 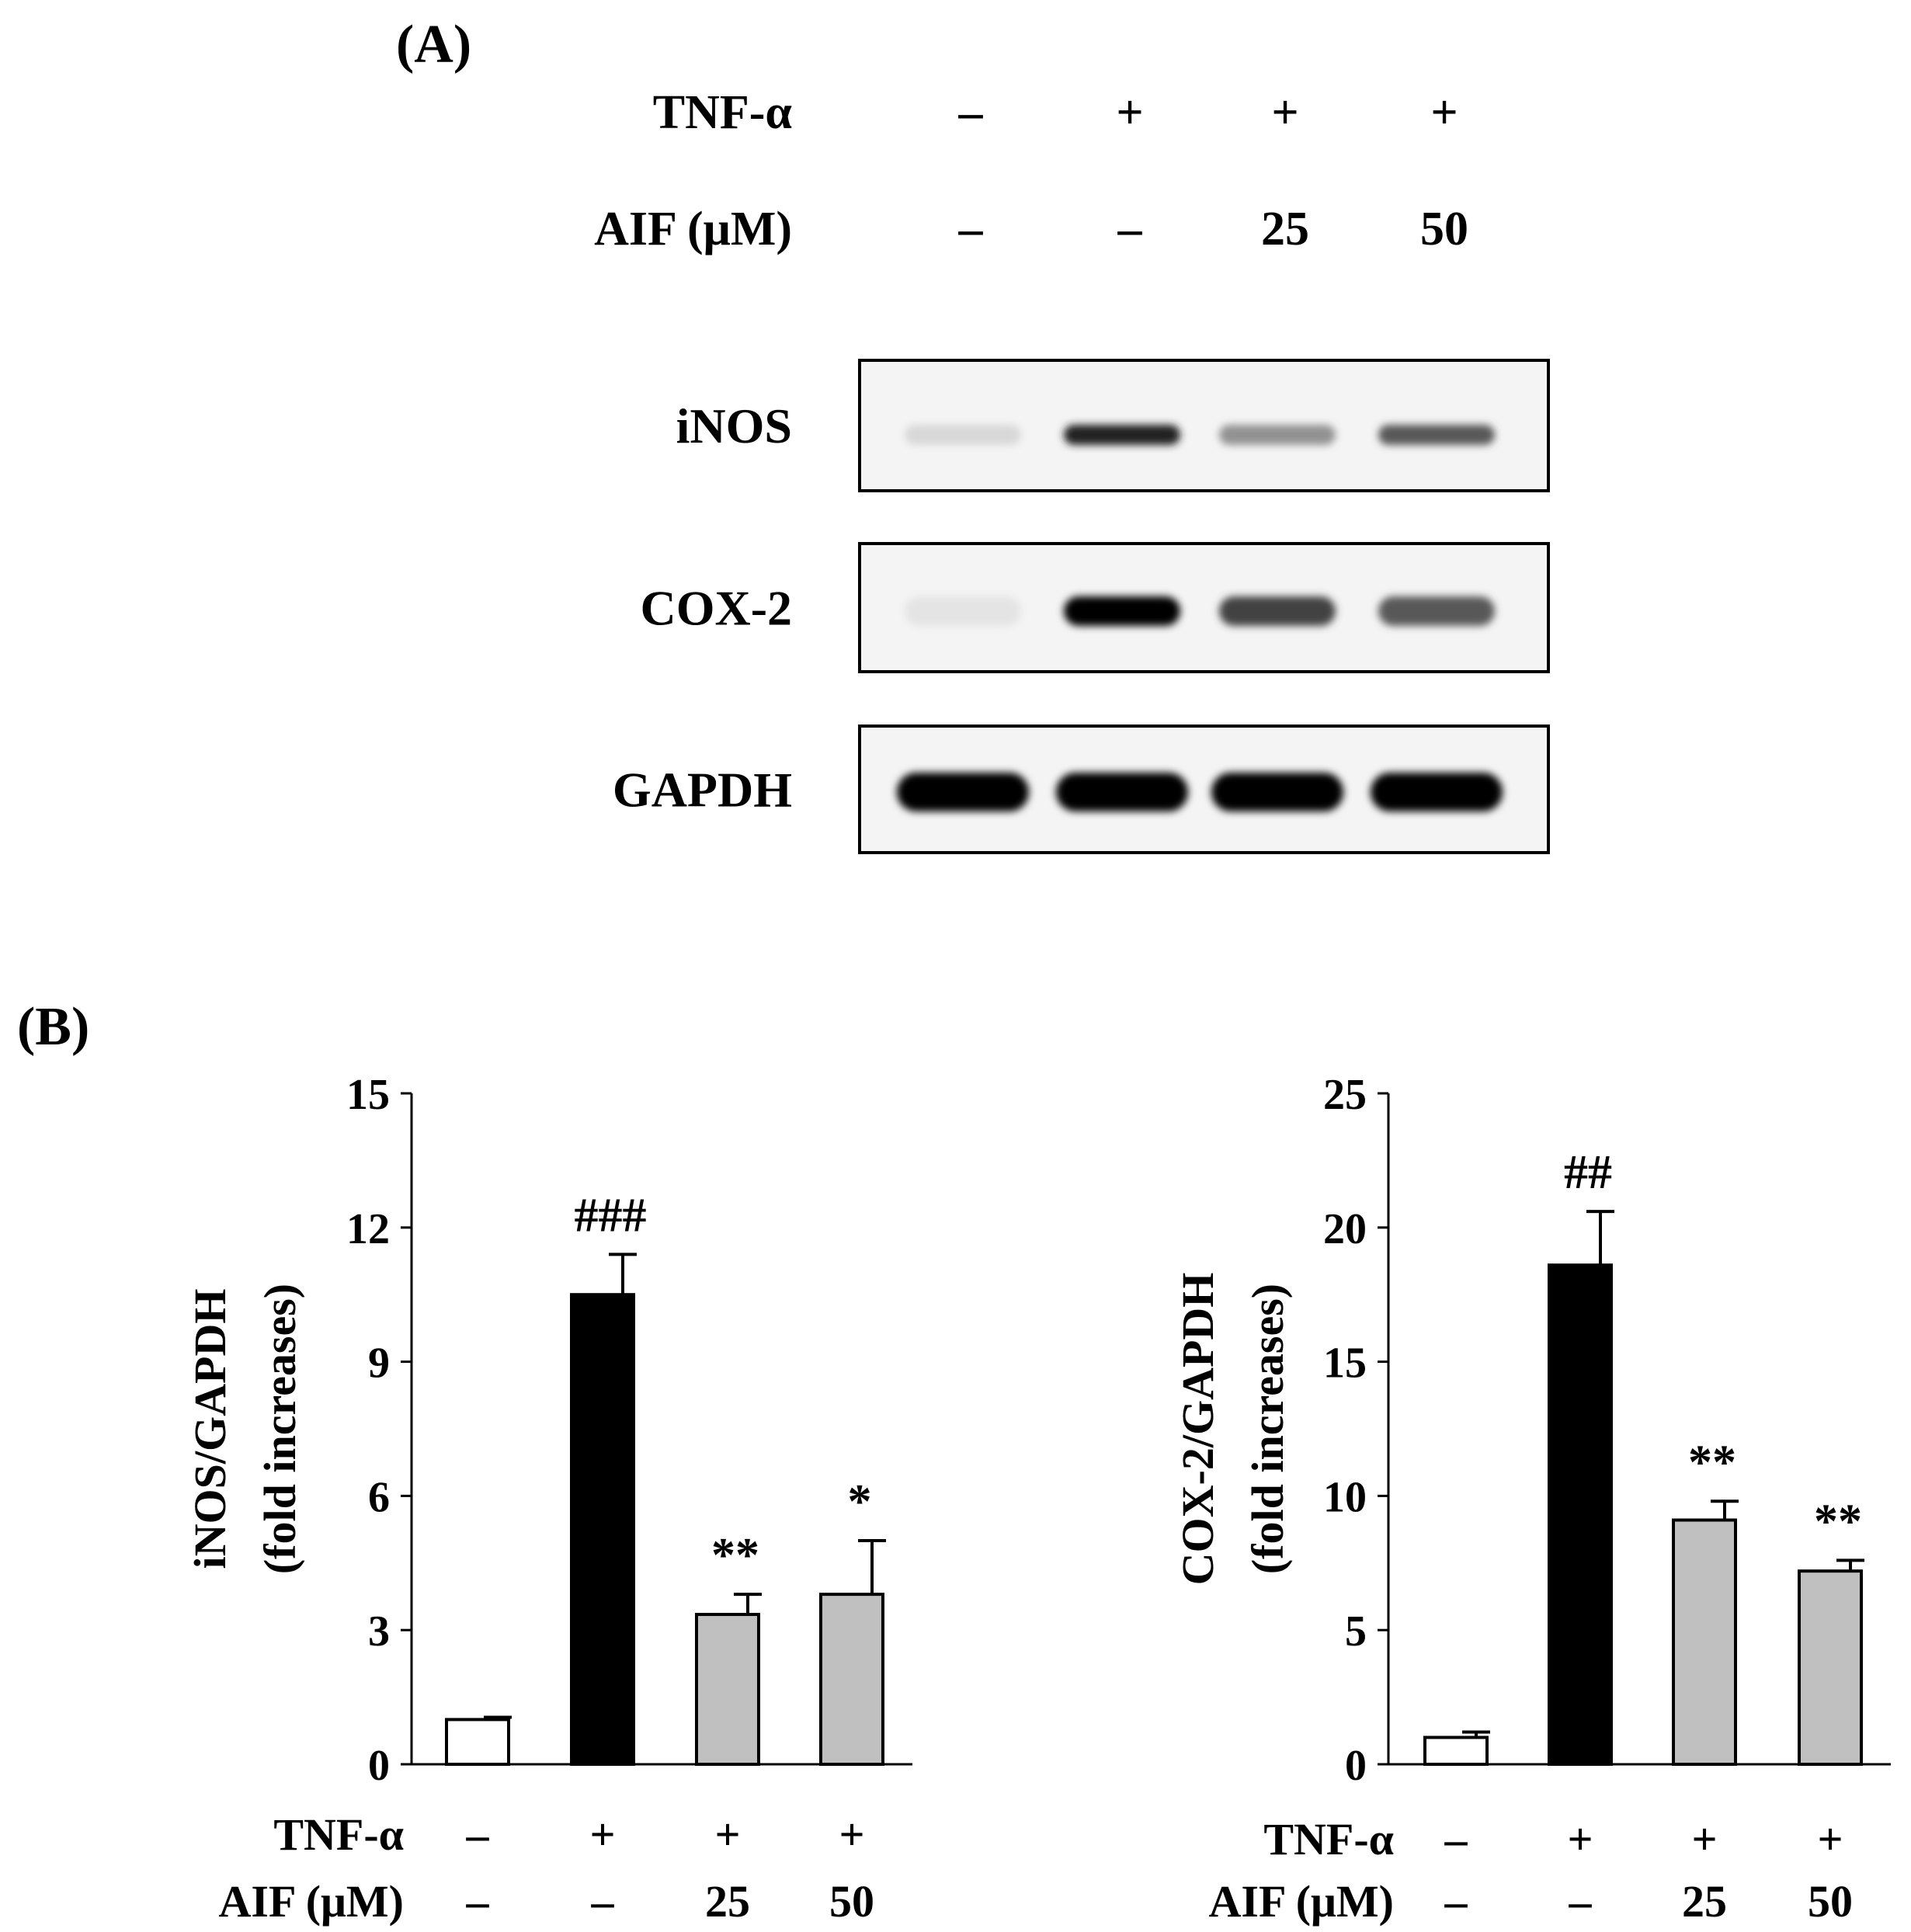 What do you see at coordinates (1345, 1497) in the screenshot?
I see `y-tick-label: 10` at bounding box center [1345, 1497].